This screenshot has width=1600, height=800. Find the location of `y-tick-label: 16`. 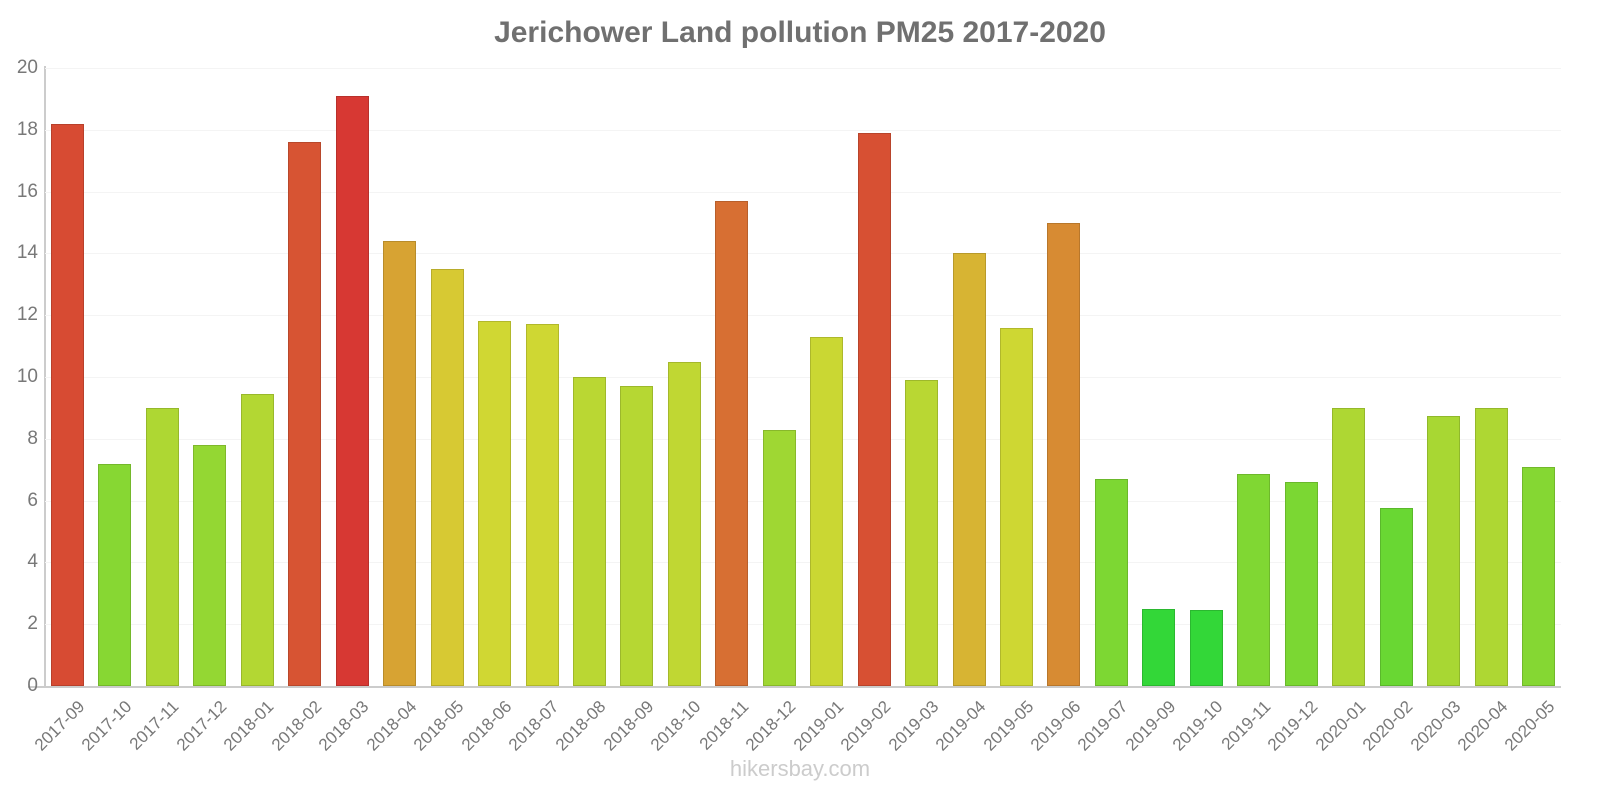

y-tick-label: 16 is located at coordinates (27, 191).